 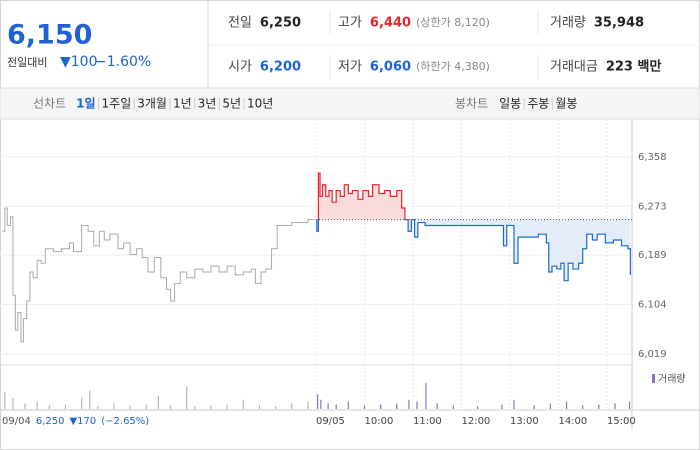 I want to click on change-label: 전일대비, so click(x=27, y=62).